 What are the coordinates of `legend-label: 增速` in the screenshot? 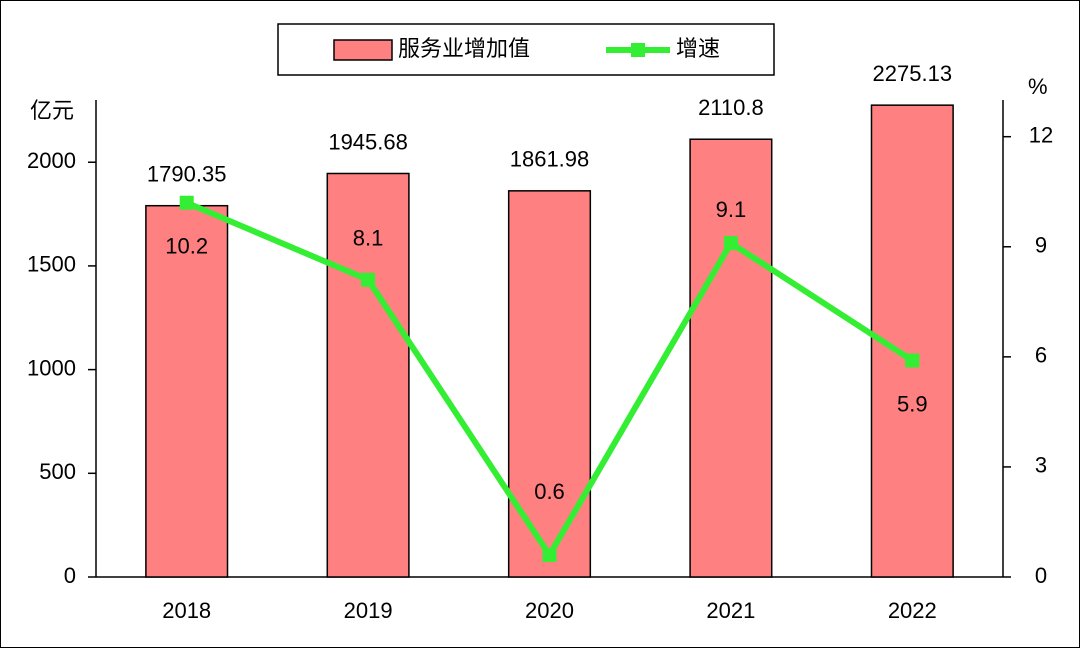 It's located at (698, 48).